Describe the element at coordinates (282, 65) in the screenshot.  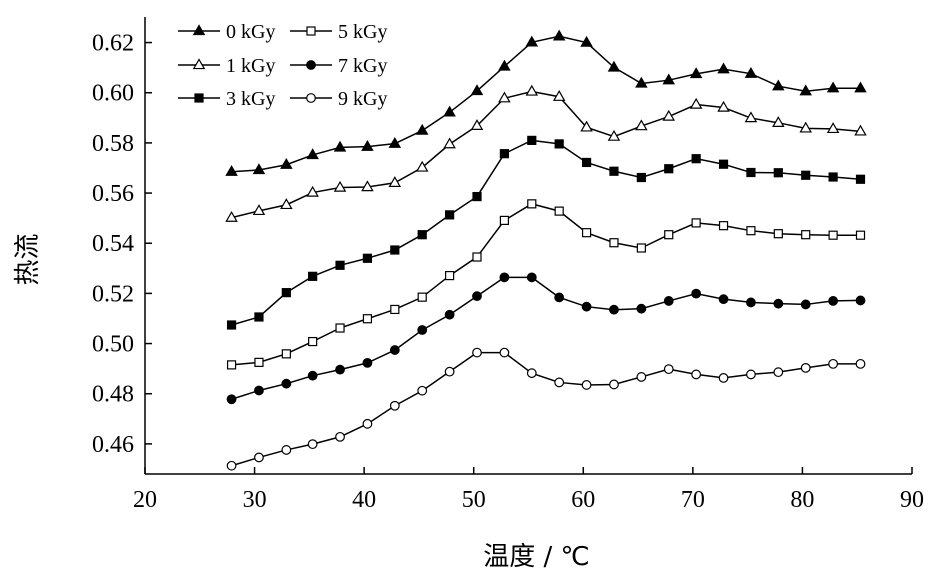
I see `legend: 0 kGy 5 kGy 1 kGy 7 kGy 3 kGy 9 kGy` at that location.